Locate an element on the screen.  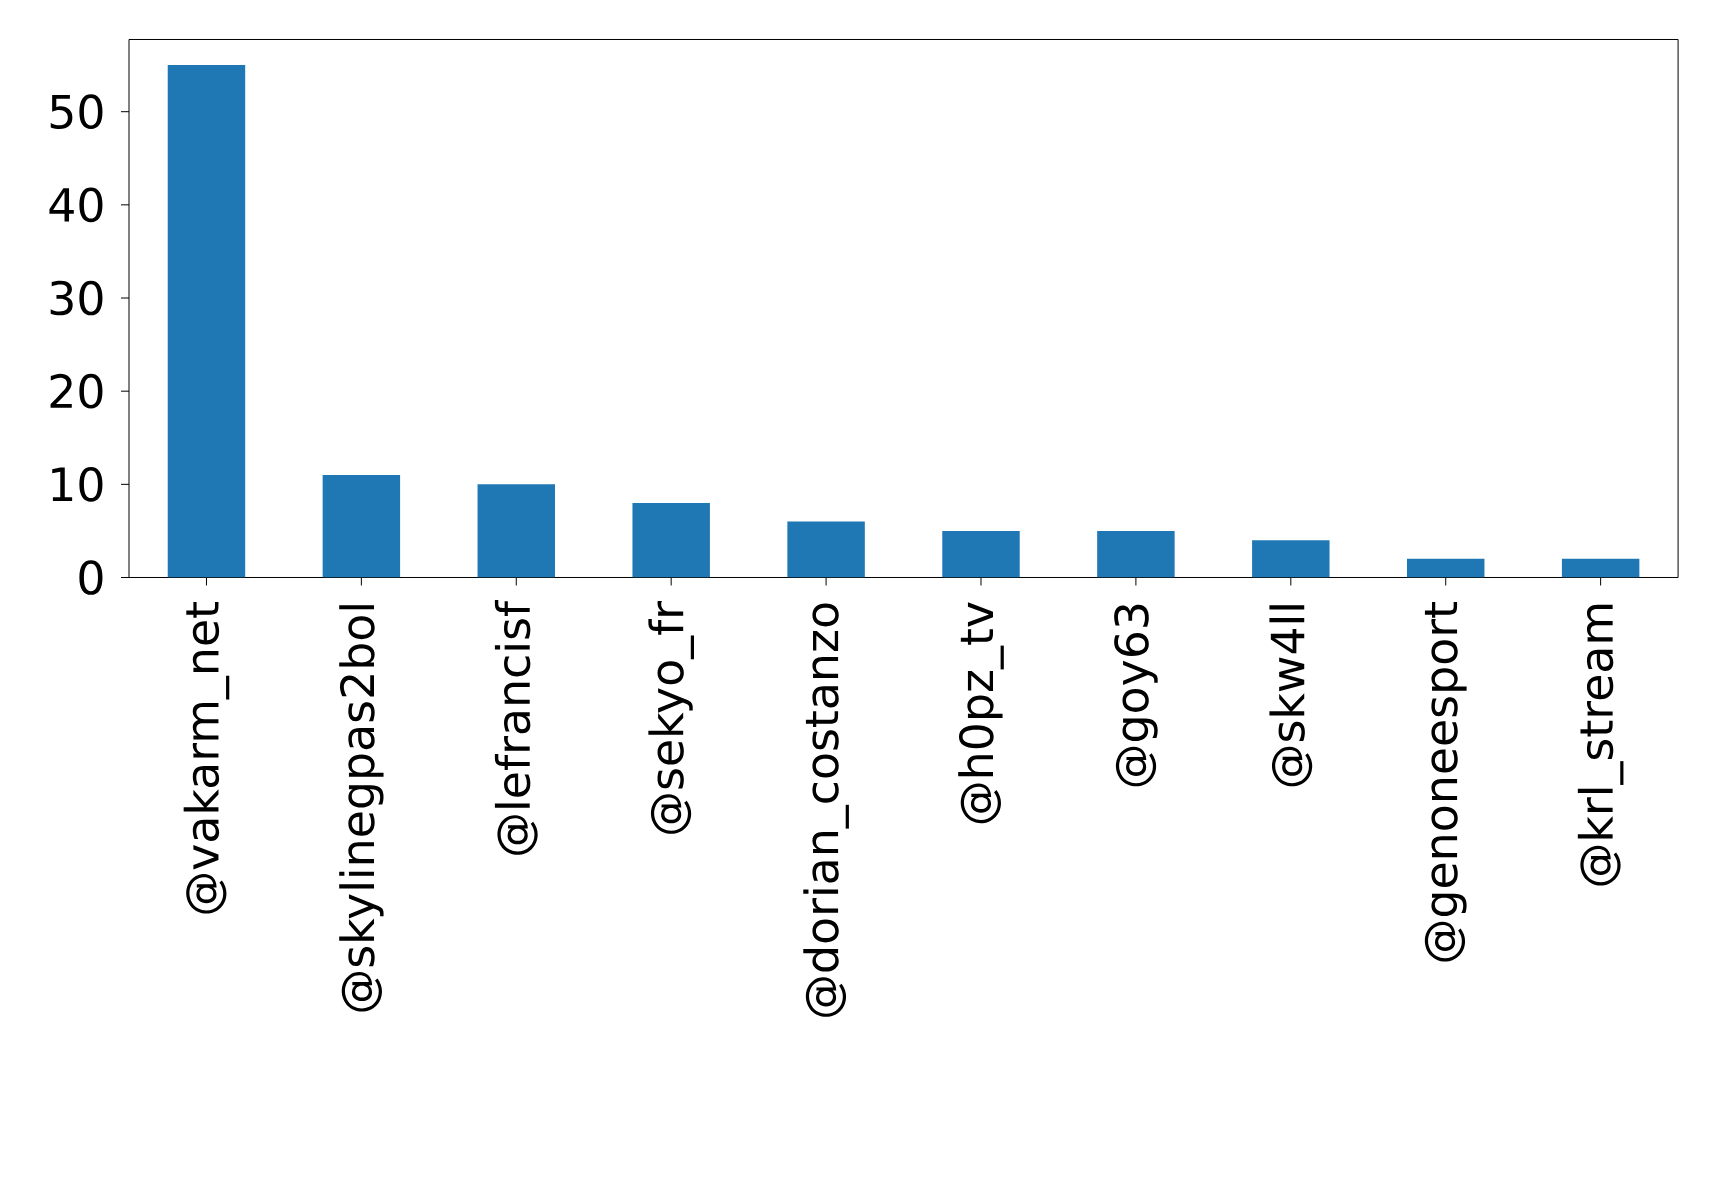
x-tick-label: @skw4ll is located at coordinates (1291, 696).